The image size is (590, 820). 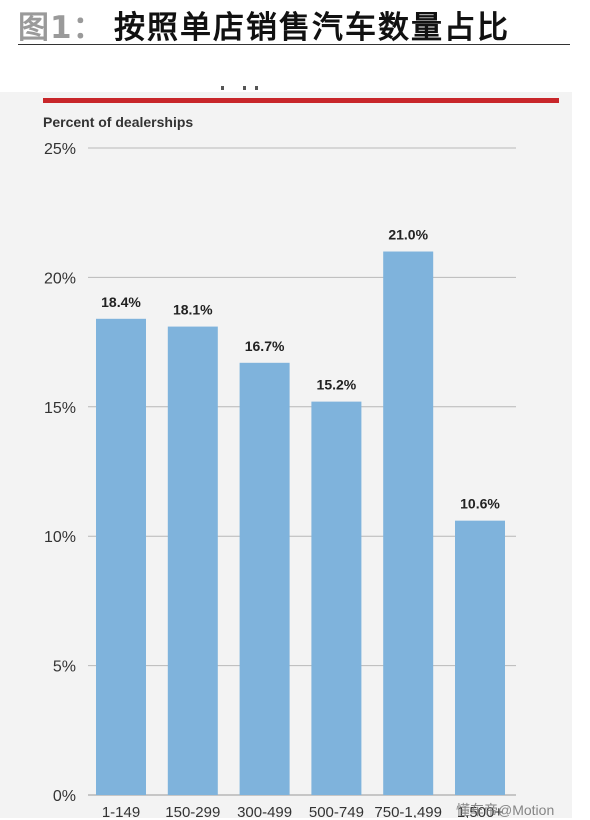 I want to click on figure-label: 图1：, so click(x=61, y=28).